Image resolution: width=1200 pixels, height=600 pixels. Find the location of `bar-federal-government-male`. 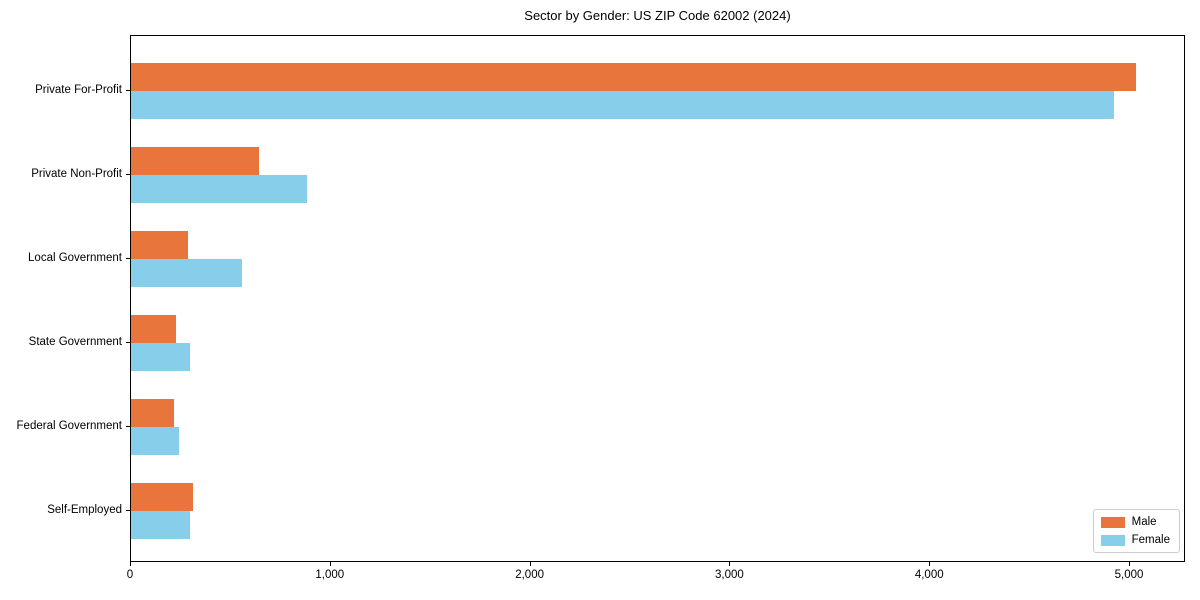

bar-federal-government-male is located at coordinates (152, 413).